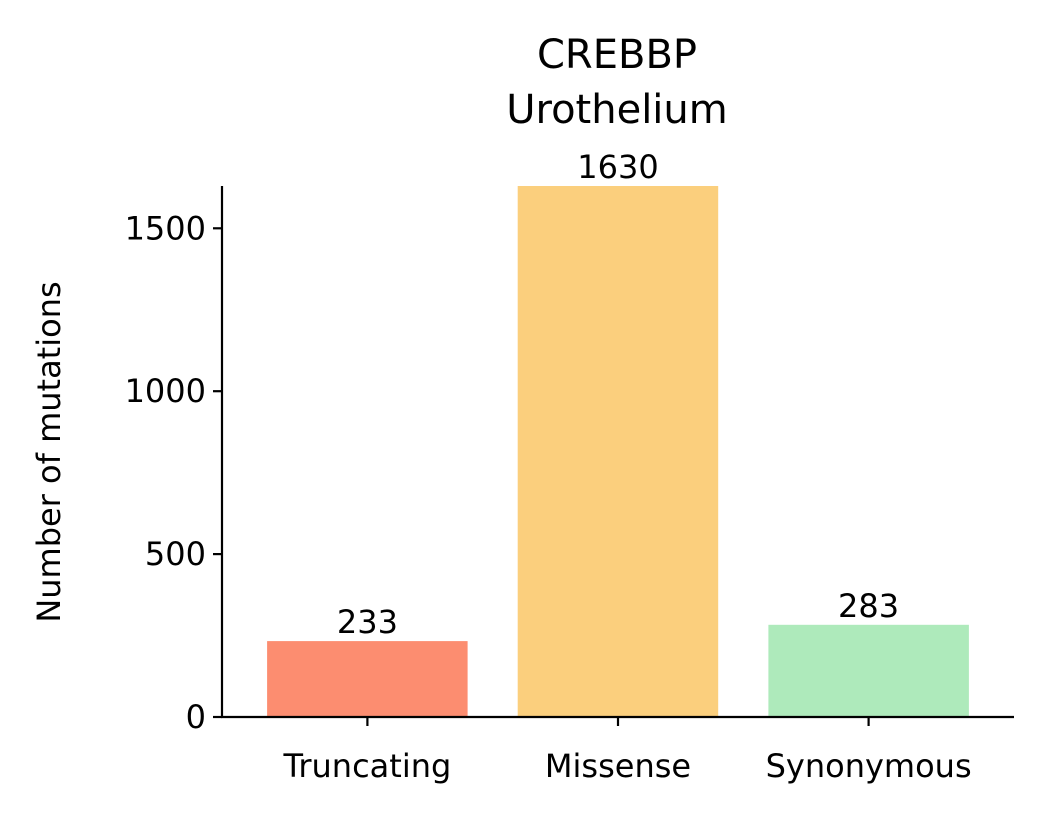  Describe the element at coordinates (617, 167) in the screenshot. I see `value-label-missense: 1630` at that location.